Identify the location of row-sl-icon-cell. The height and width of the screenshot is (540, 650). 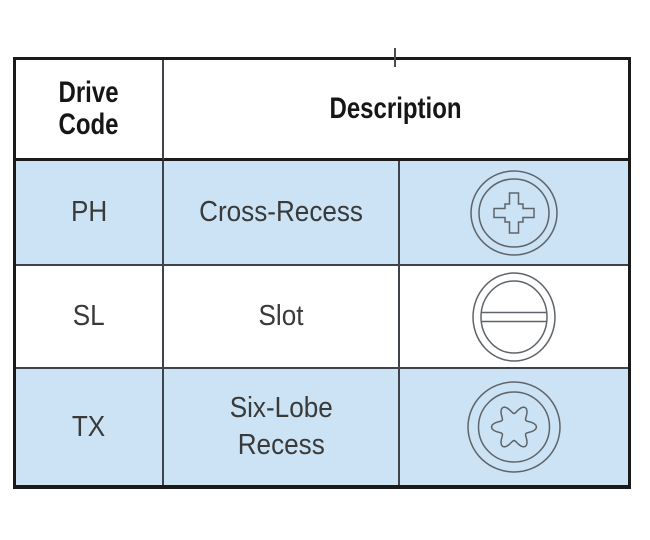
(514, 317).